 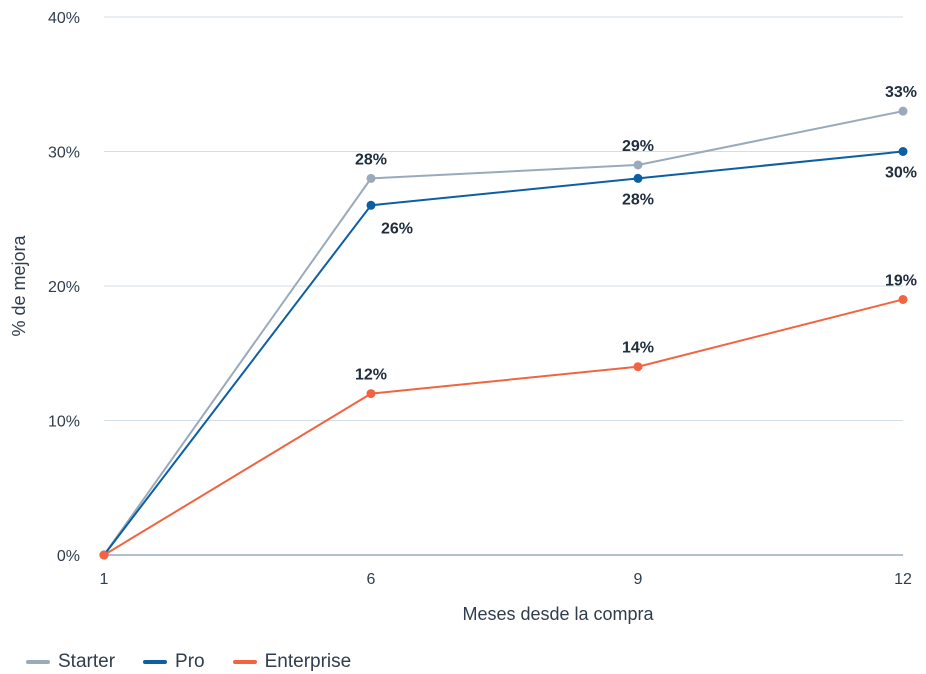 What do you see at coordinates (638, 348) in the screenshot?
I see `data-label-enterprise: 14%` at bounding box center [638, 348].